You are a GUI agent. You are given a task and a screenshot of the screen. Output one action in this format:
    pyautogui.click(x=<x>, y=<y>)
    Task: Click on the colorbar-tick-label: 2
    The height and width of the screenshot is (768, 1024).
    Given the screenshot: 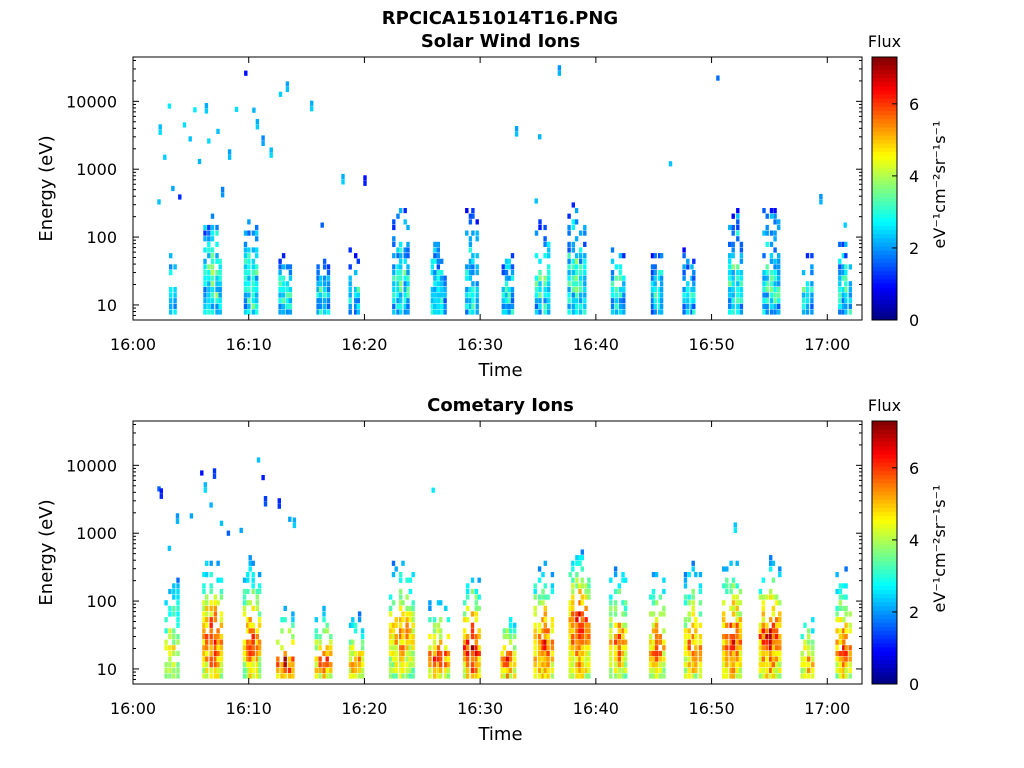 What is the action you would take?
    pyautogui.click(x=914, y=612)
    